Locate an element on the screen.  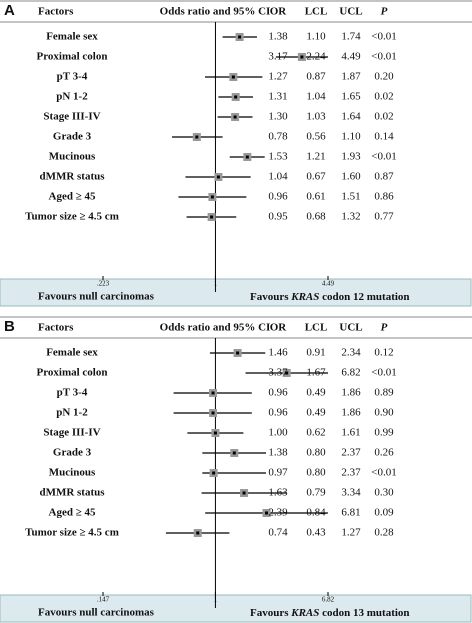
column-header: OR is located at coordinates (279, 12).